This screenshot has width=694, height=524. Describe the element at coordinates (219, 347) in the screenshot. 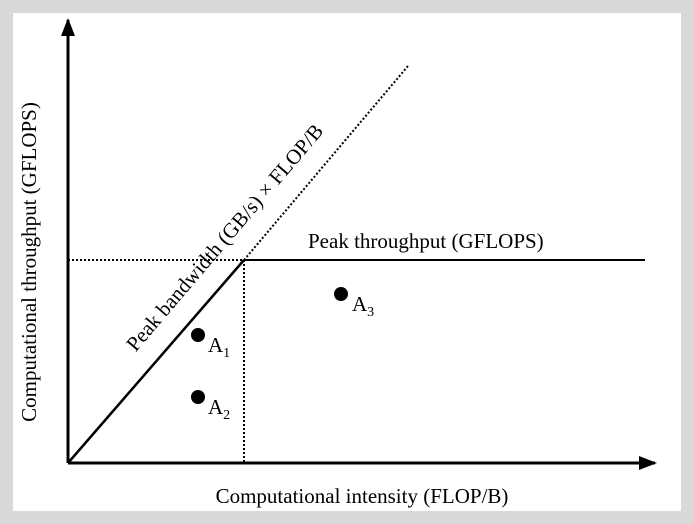

I see `svg-text: A1` at that location.